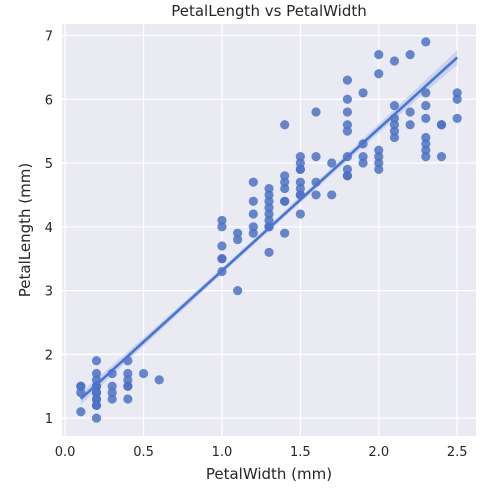  I want to click on y-tick-labels: 1 2 3 4 5 6 7, so click(49, 228).